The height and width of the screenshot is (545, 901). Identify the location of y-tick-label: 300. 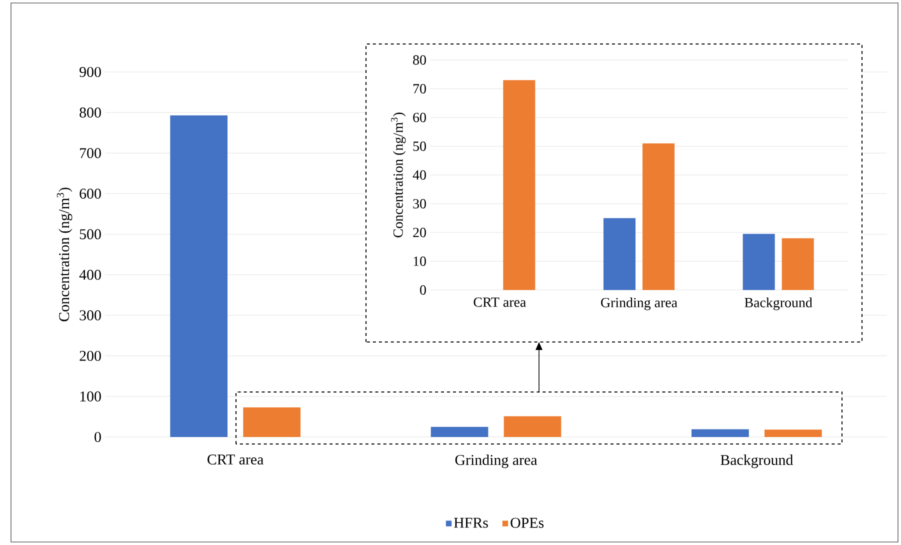
(90, 315).